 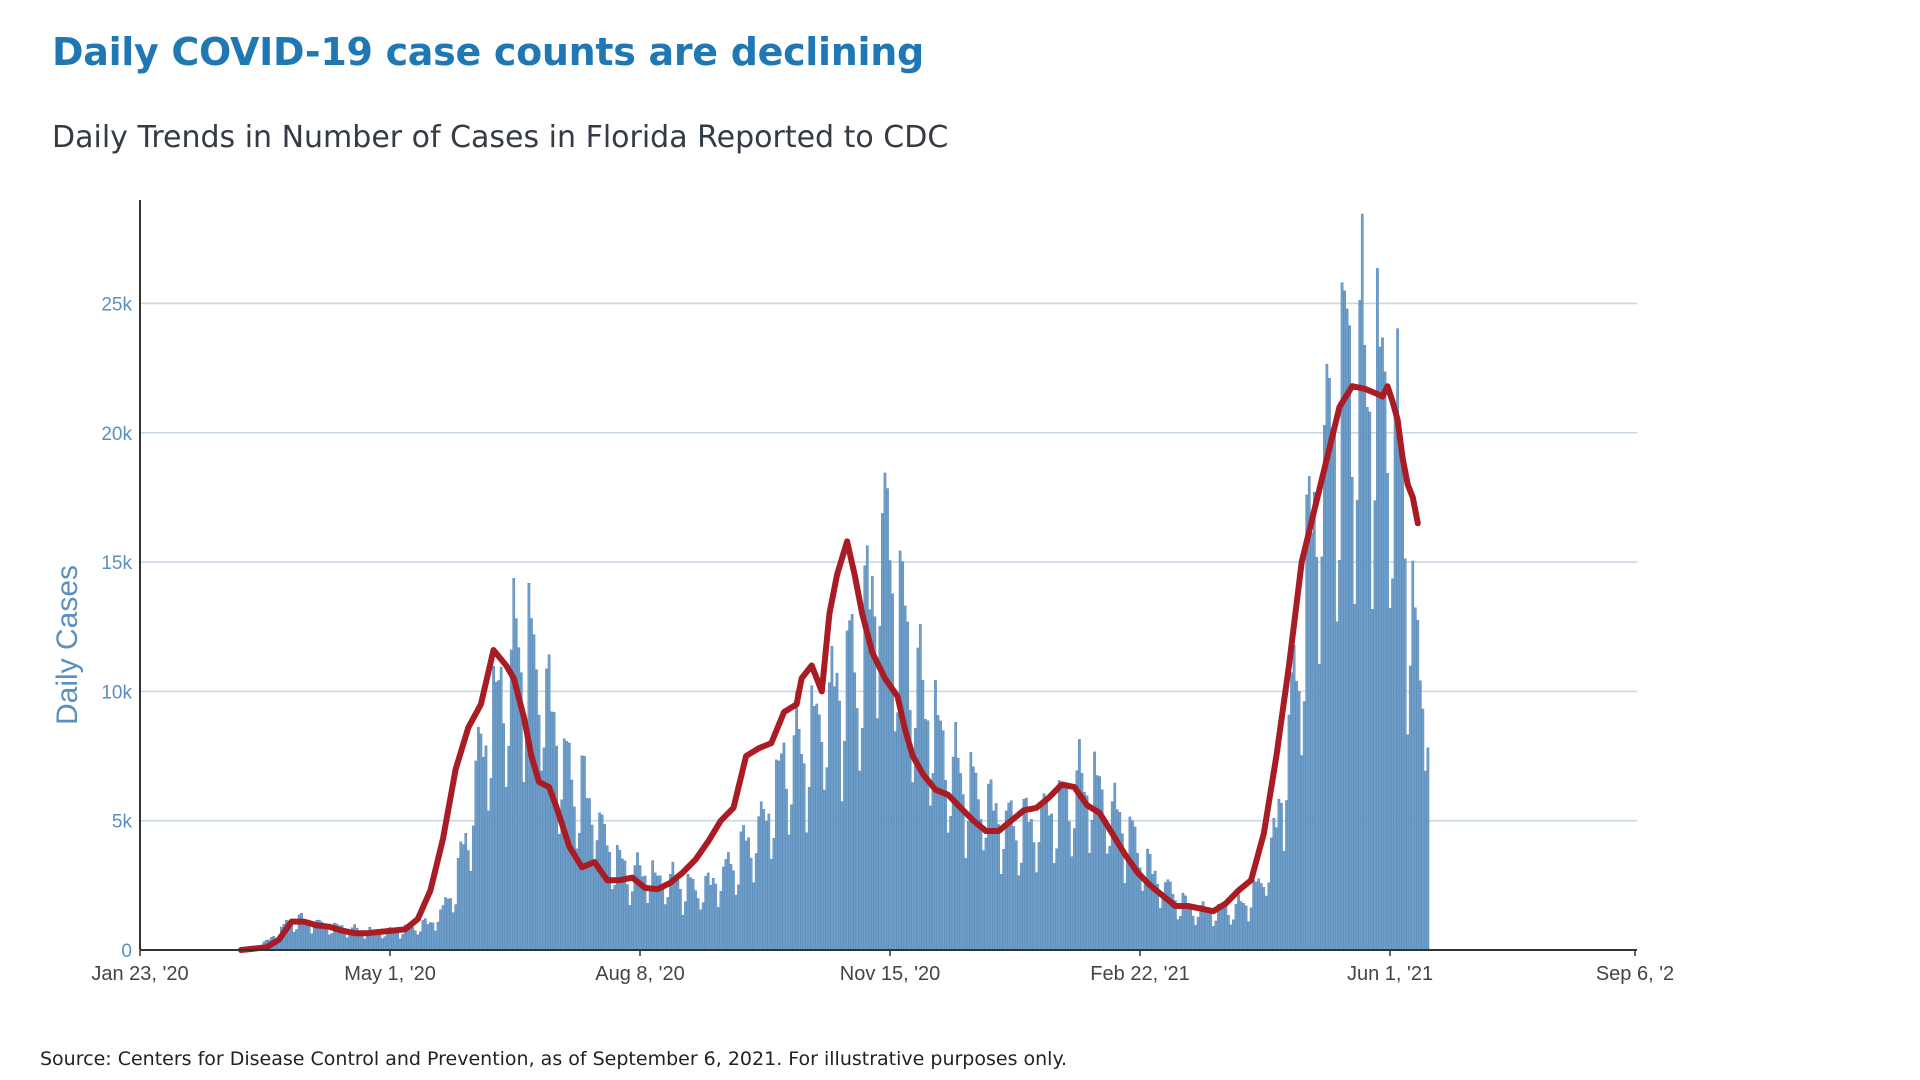 I want to click on x-tick-label: Jun 1, '21, so click(x=1390, y=974).